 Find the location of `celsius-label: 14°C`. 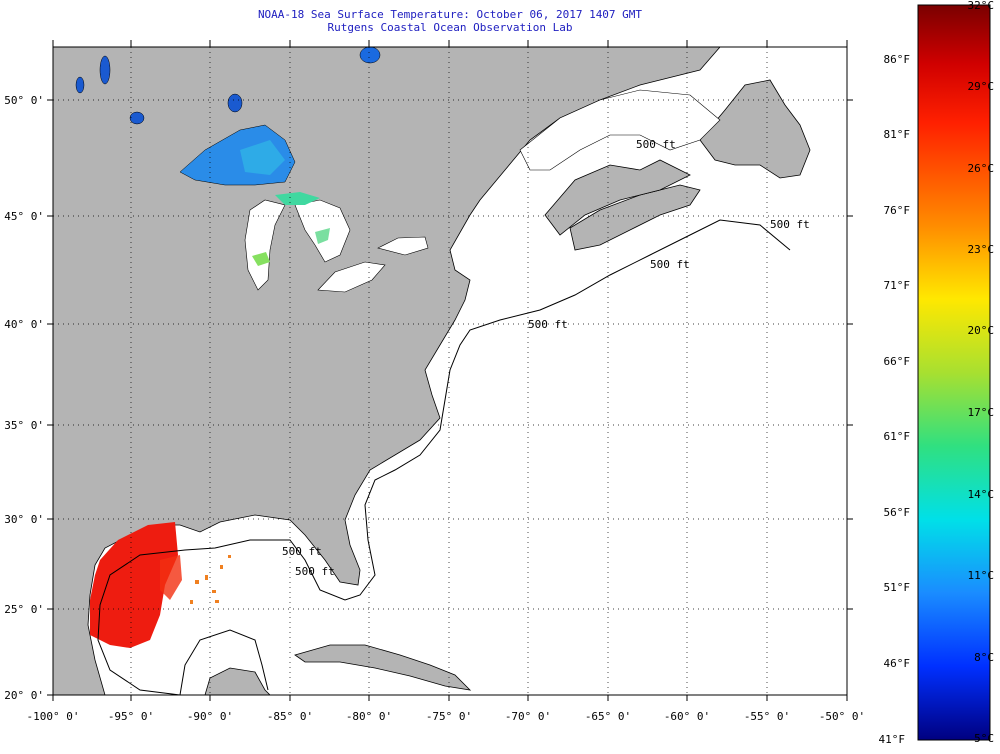

celsius-label: 14°C is located at coordinates (981, 494).